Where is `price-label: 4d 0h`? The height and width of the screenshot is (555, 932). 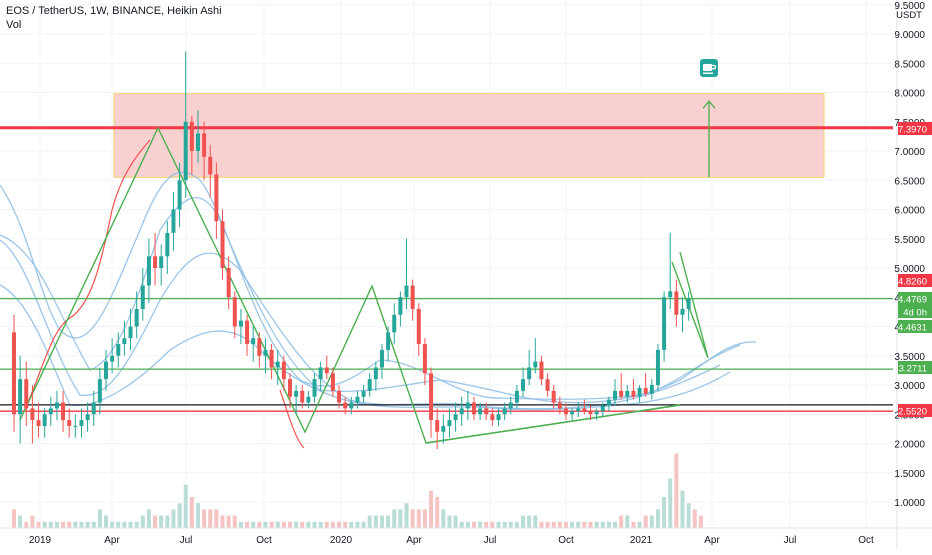 price-label: 4d 0h is located at coordinates (915, 313).